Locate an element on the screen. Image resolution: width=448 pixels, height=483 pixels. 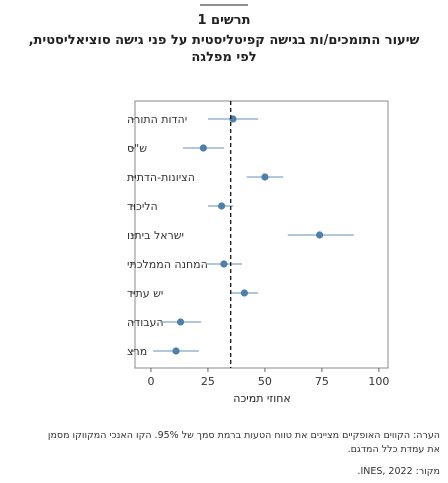
category-label-3: הליכוד is located at coordinates (142, 206).